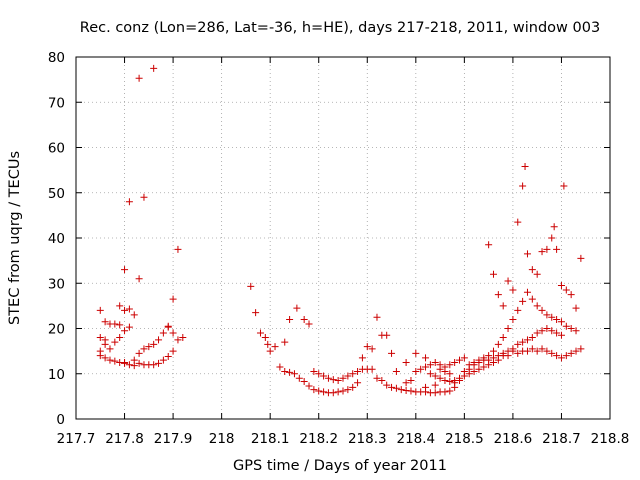 The image size is (640, 480). Describe the element at coordinates (464, 439) in the screenshot. I see `x-tick-label: 218.5` at that location.